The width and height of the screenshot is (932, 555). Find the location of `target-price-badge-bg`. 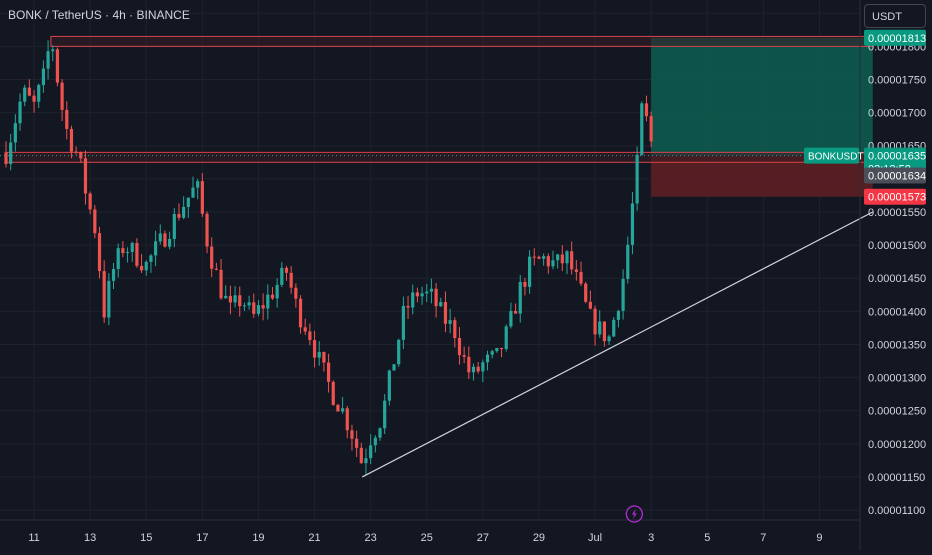

target-price-badge-bg is located at coordinates (895, 37).